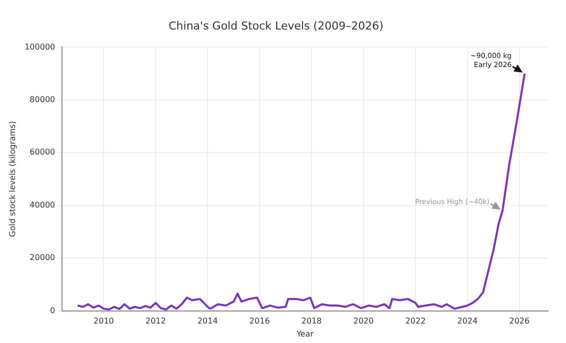 The width and height of the screenshot is (566, 343). Describe the element at coordinates (305, 333) in the screenshot. I see `x-axis-title: Year` at that location.